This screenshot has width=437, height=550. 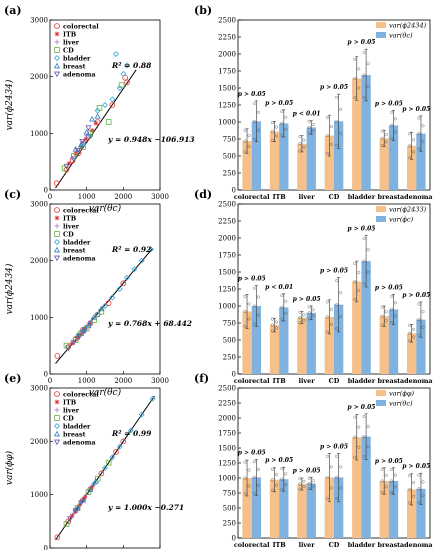 I want to click on category-label: colorectal, so click(x=252, y=545).